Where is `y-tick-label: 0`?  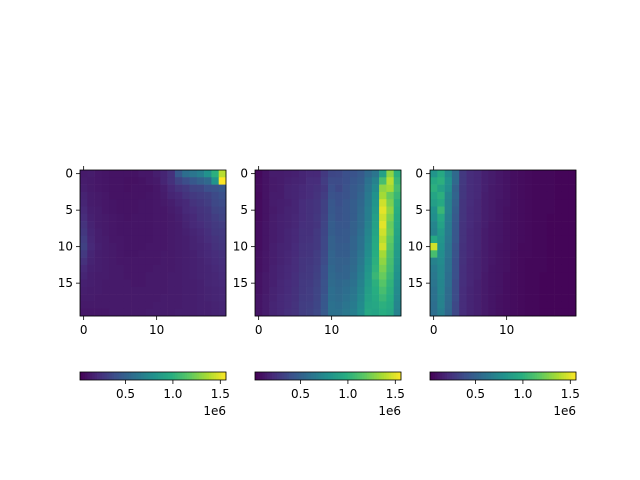 y-tick-label: 0 is located at coordinates (419, 174).